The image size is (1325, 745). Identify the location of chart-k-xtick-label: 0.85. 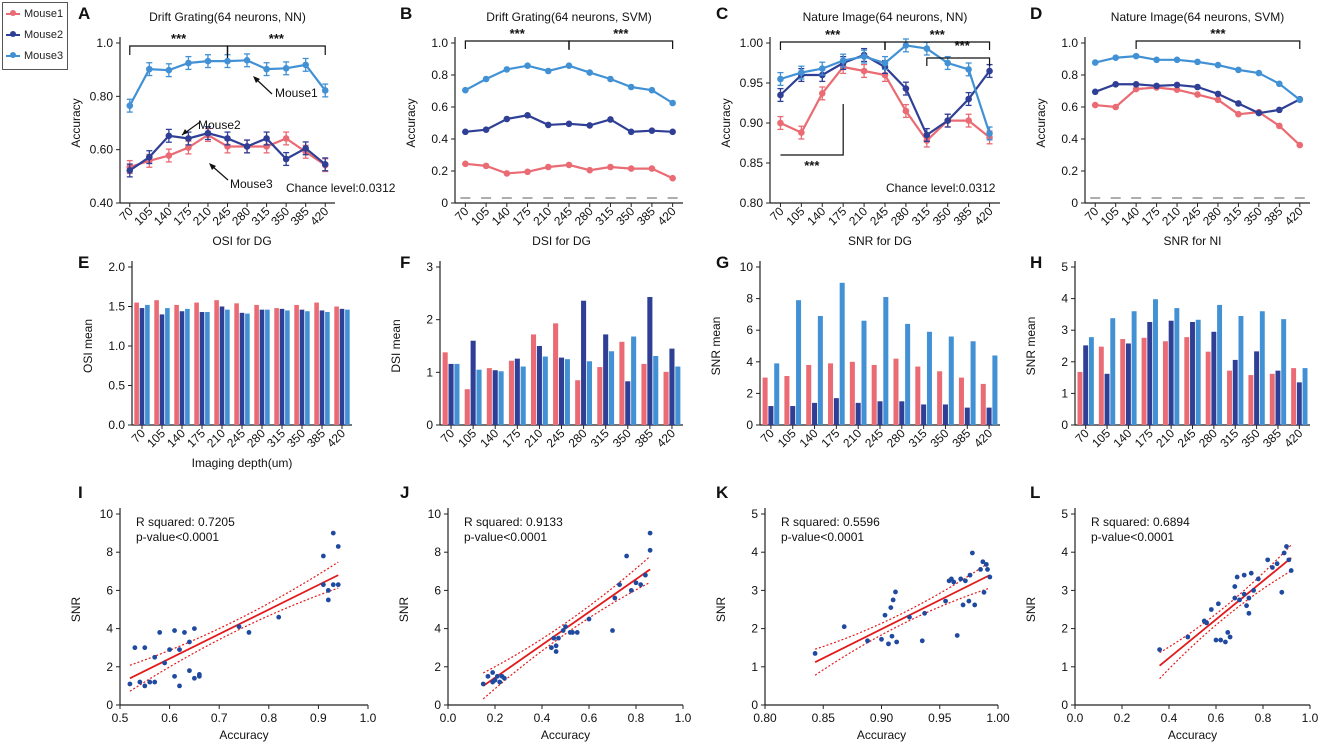
(824, 718).